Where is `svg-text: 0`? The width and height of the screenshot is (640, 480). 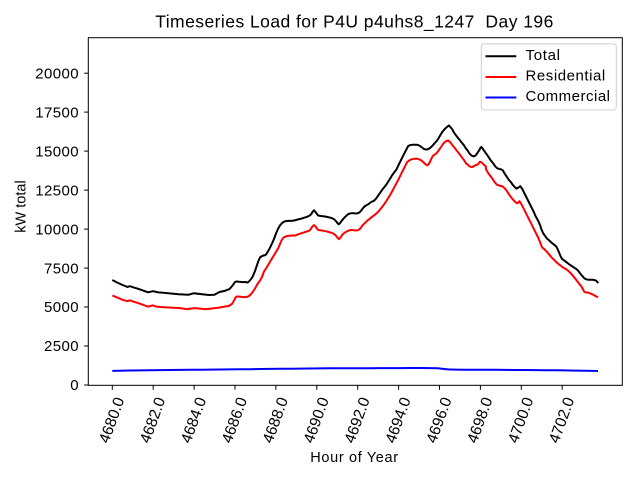 svg-text: 0 is located at coordinates (74, 385).